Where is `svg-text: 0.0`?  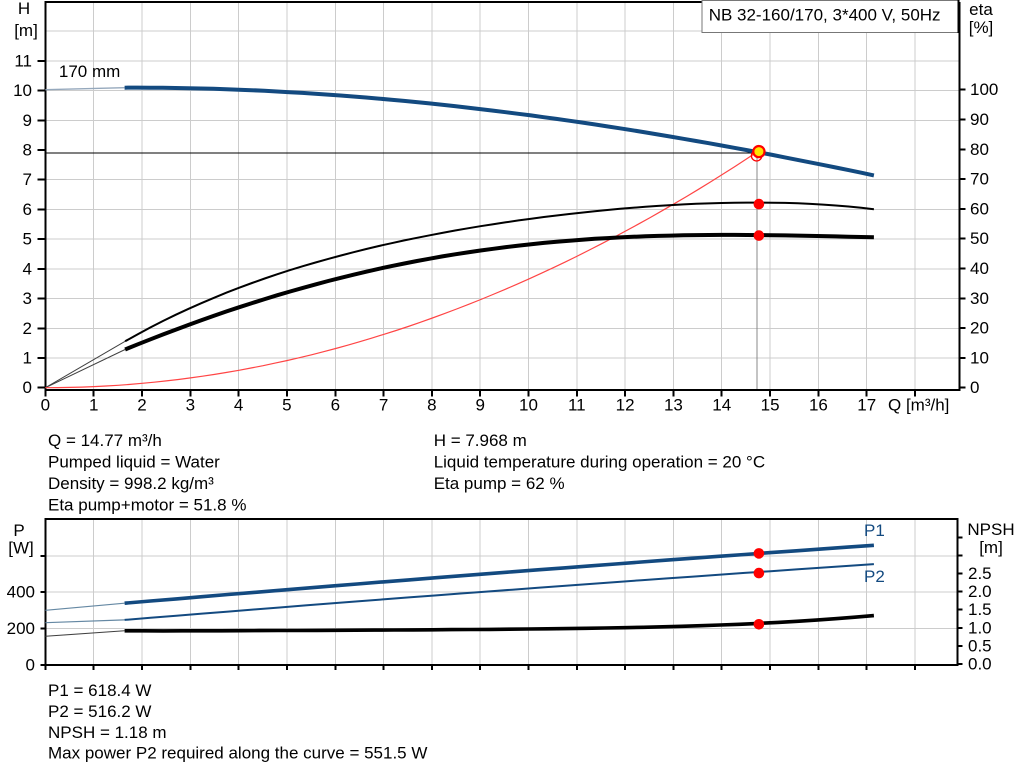 svg-text: 0.0 is located at coordinates (980, 664).